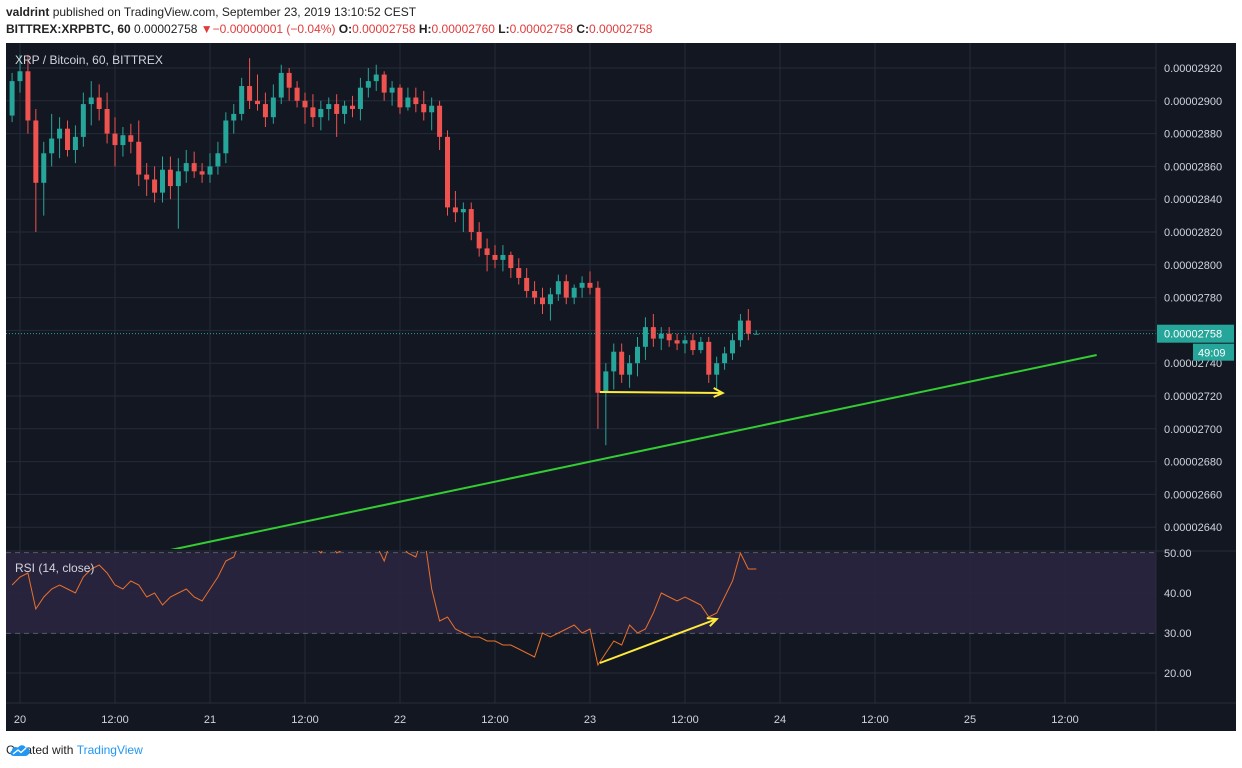  Describe the element at coordinates (1193, 135) in the screenshot. I see `price-tick-label: 0.00002880` at that location.